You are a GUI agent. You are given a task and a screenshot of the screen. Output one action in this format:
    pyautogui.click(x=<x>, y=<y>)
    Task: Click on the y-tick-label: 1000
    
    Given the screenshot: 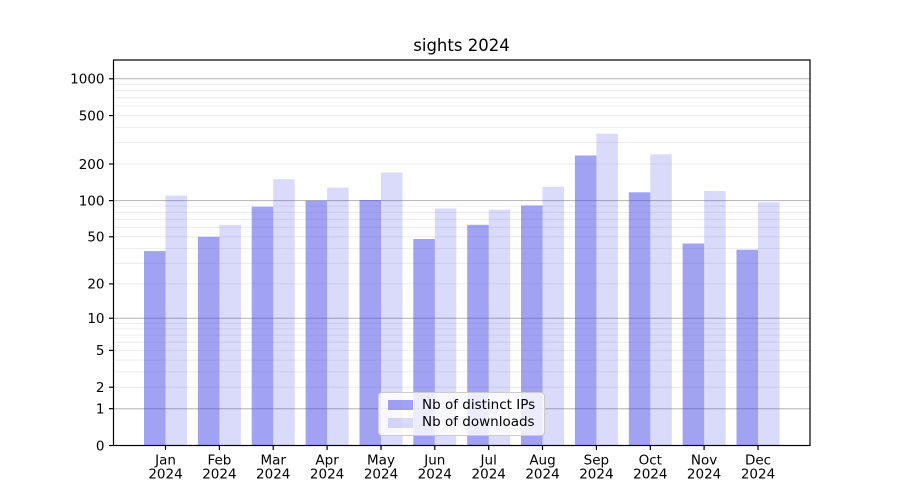 What is the action you would take?
    pyautogui.click(x=87, y=80)
    